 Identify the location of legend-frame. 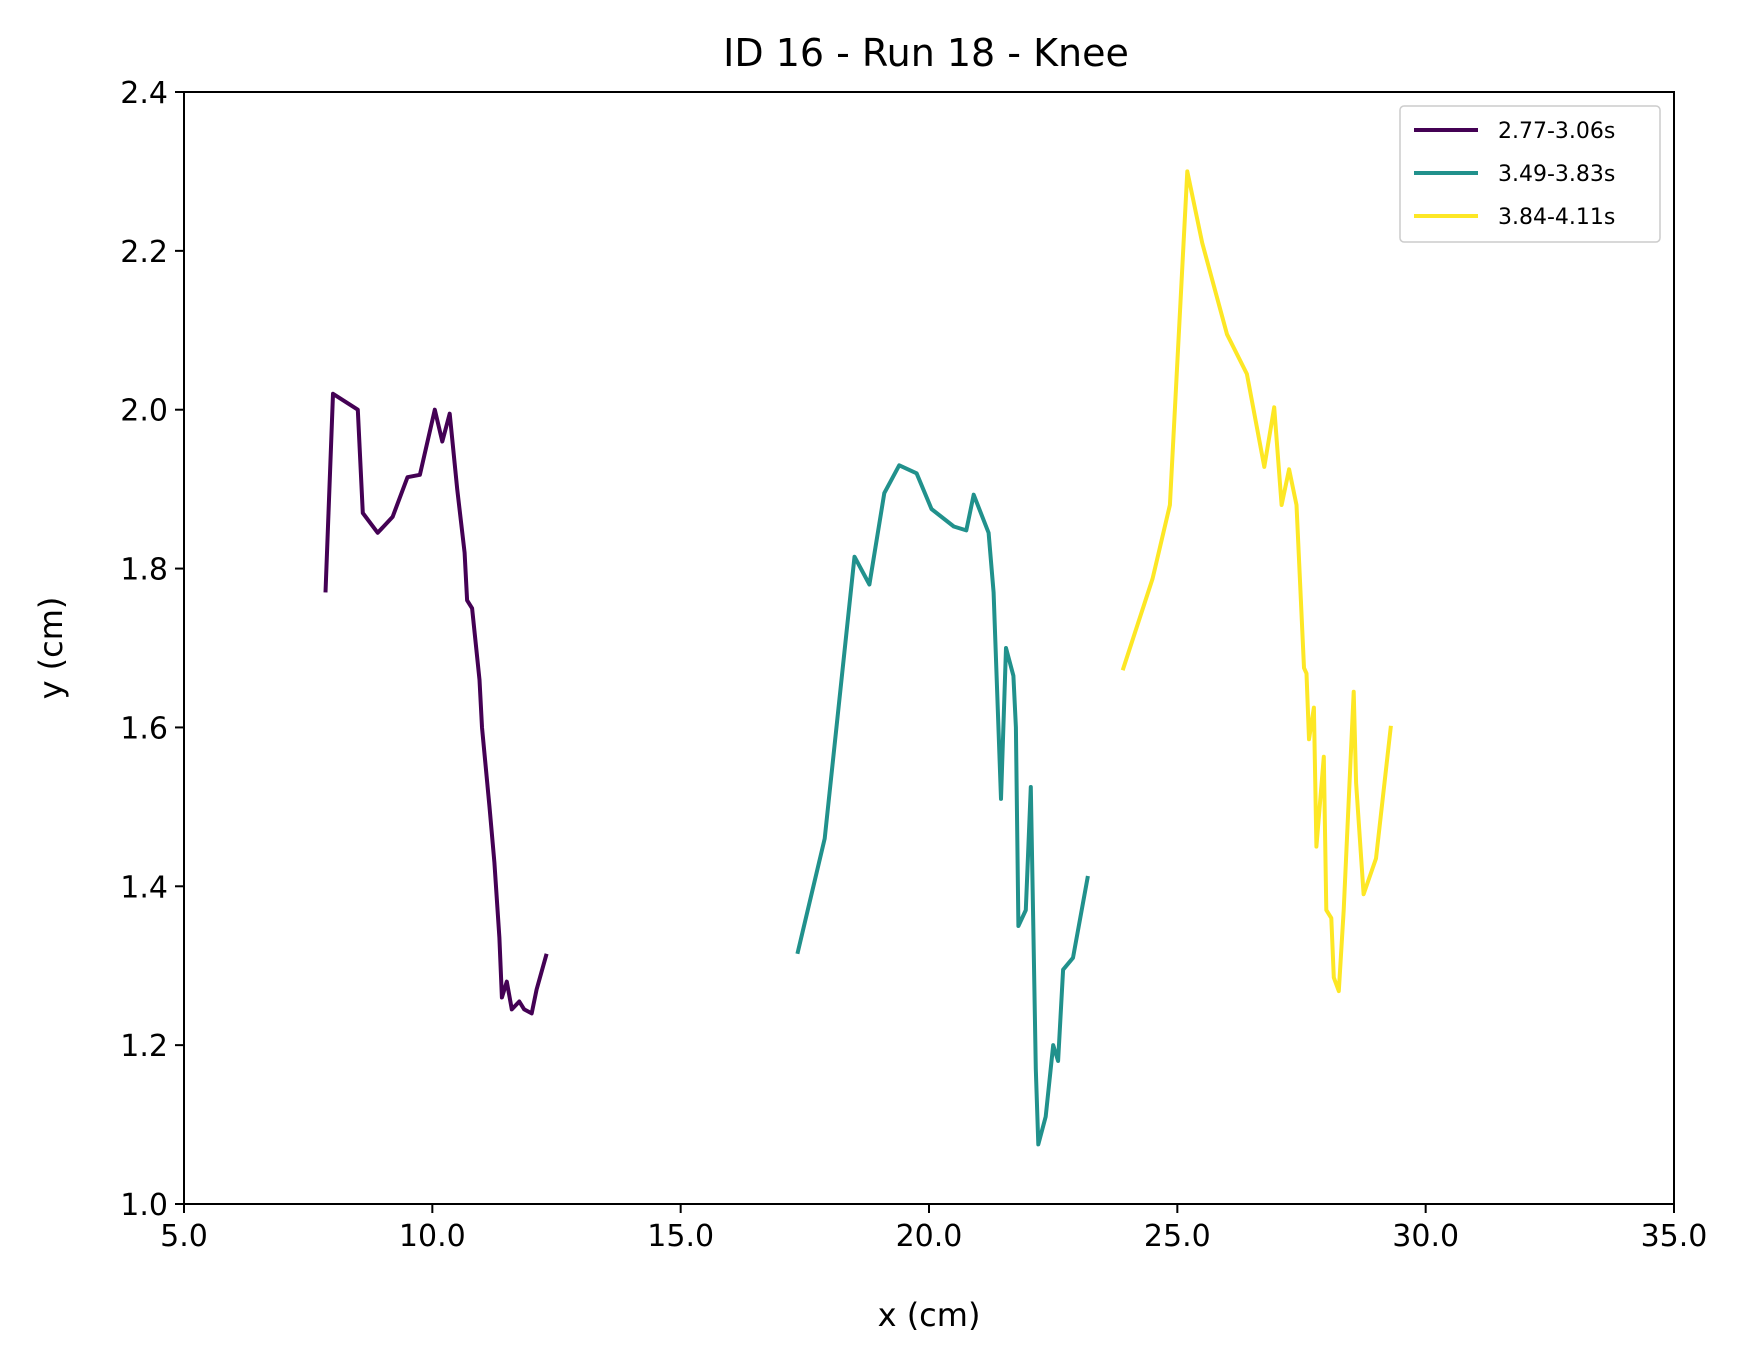
(1530, 174).